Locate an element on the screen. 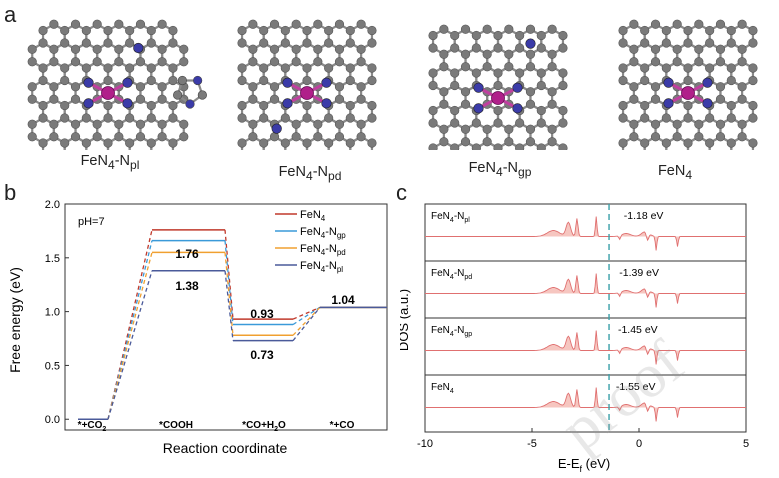  dos-row-frame is located at coordinates (585, 403).